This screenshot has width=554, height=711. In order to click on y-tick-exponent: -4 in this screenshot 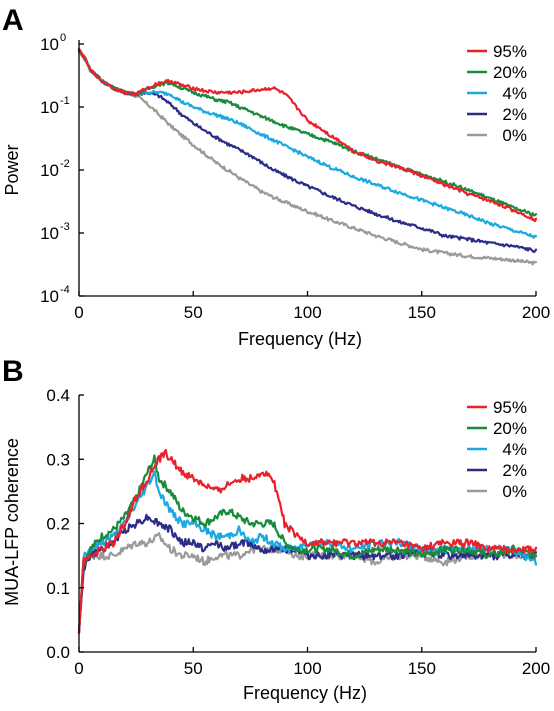, I will do `click(65, 290)`.